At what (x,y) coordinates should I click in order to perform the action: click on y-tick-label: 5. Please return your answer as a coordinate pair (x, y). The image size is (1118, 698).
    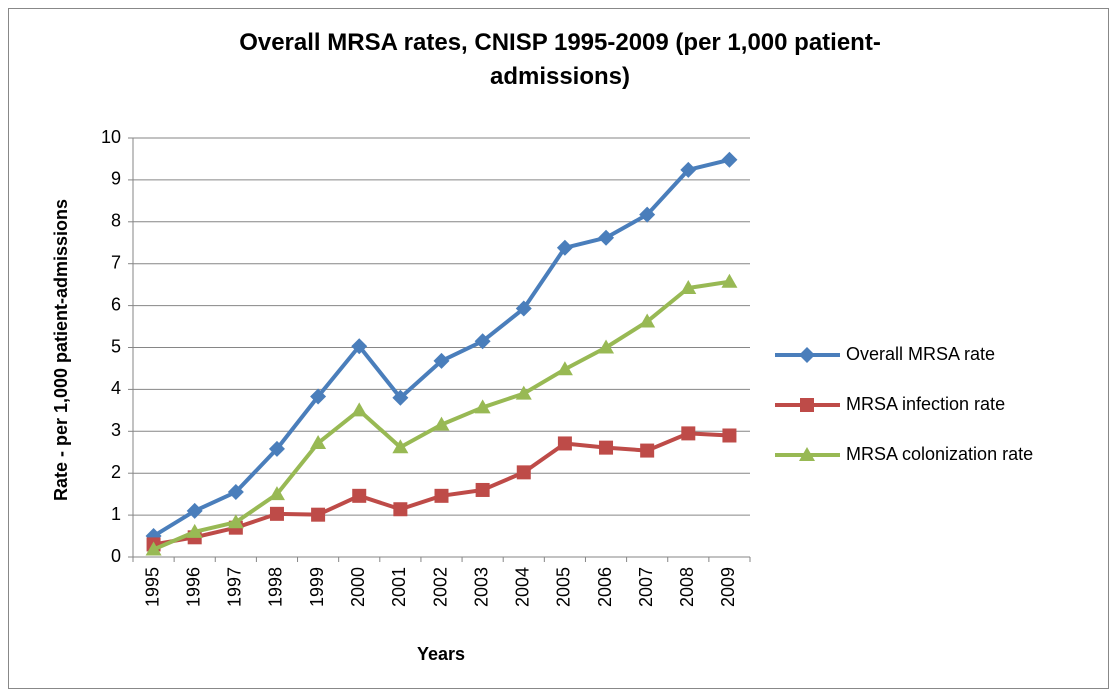
    Looking at the image, I should click on (116, 346).